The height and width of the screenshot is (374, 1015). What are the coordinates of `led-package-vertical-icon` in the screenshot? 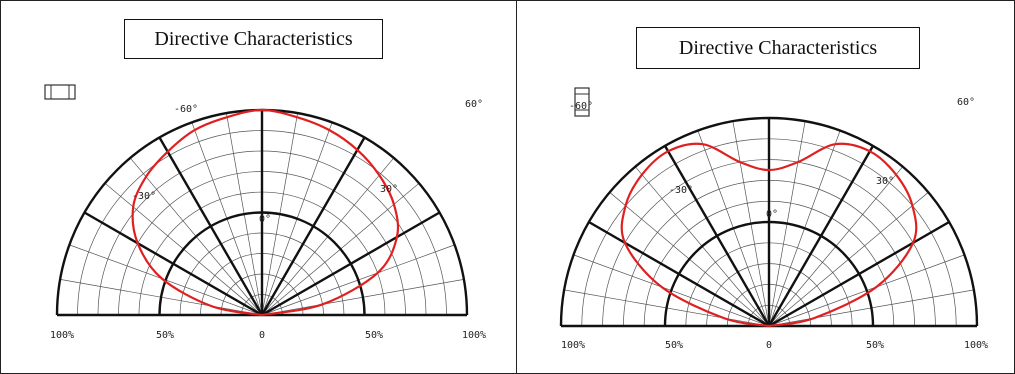 It's located at (582, 102).